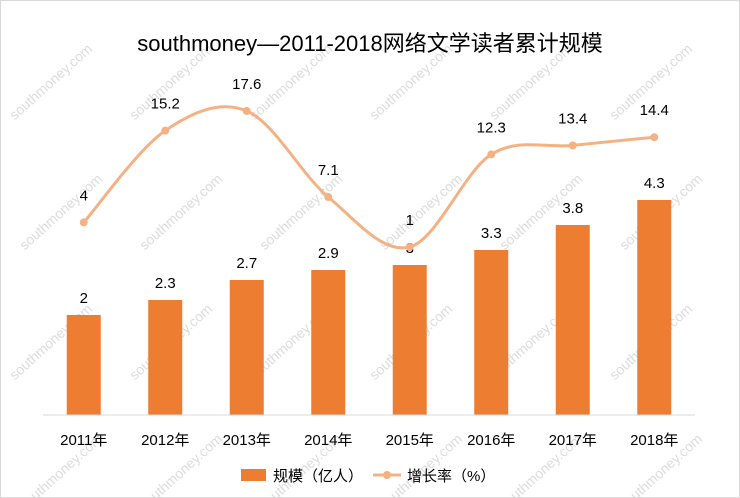 The image size is (740, 498). Describe the element at coordinates (246, 84) in the screenshot. I see `line-label-2: 17.6` at that location.